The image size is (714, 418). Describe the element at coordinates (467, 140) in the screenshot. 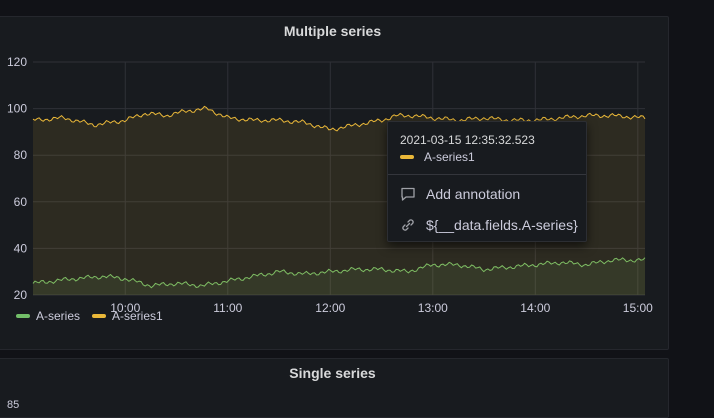

I see `tooltip-time: 2021-03-15 12:35:32.523` at that location.